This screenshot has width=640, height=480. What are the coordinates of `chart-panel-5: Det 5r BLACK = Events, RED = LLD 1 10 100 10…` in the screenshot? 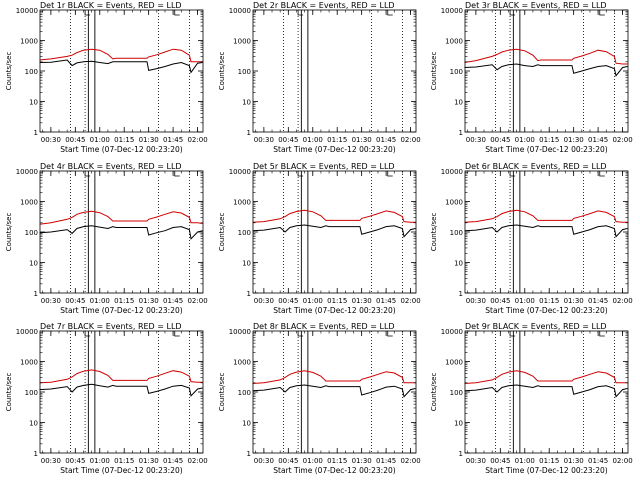 It's located at (319, 238).